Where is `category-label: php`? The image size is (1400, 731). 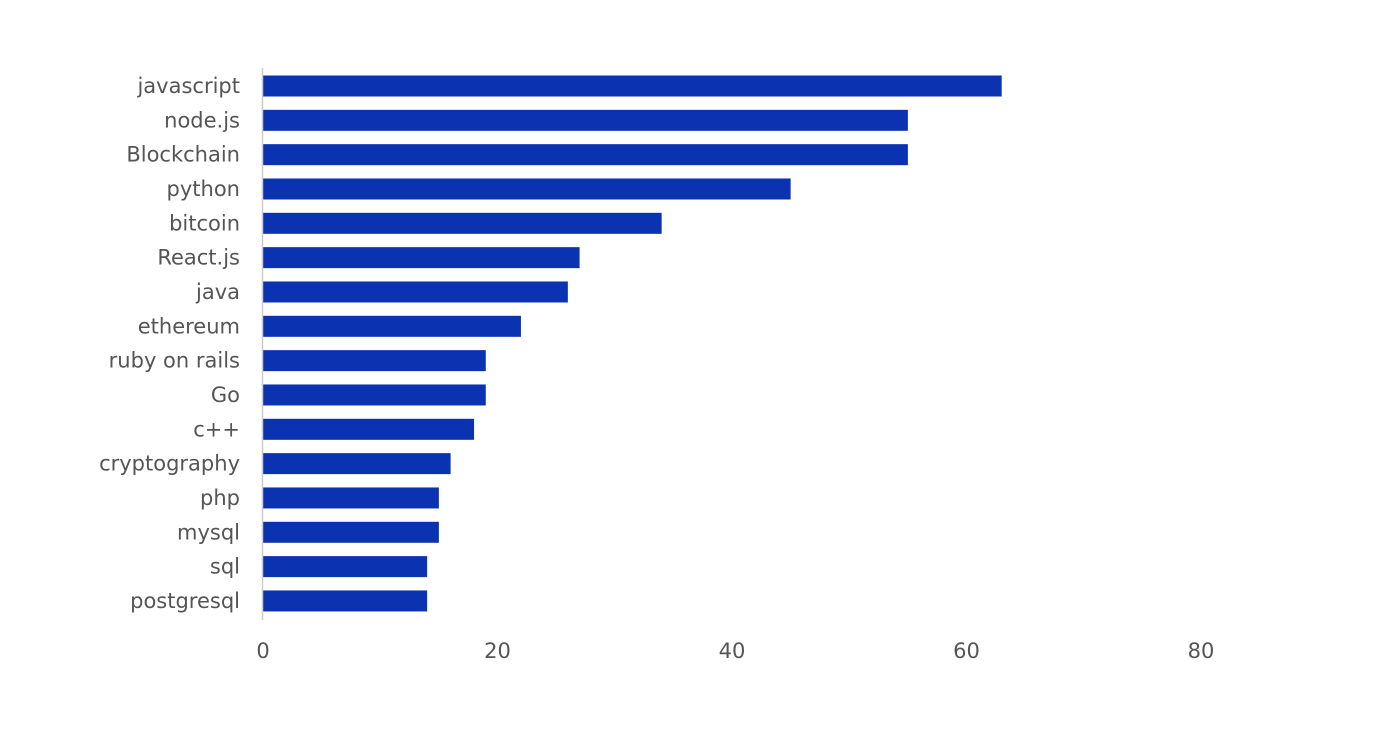 category-label: php is located at coordinates (220, 498).